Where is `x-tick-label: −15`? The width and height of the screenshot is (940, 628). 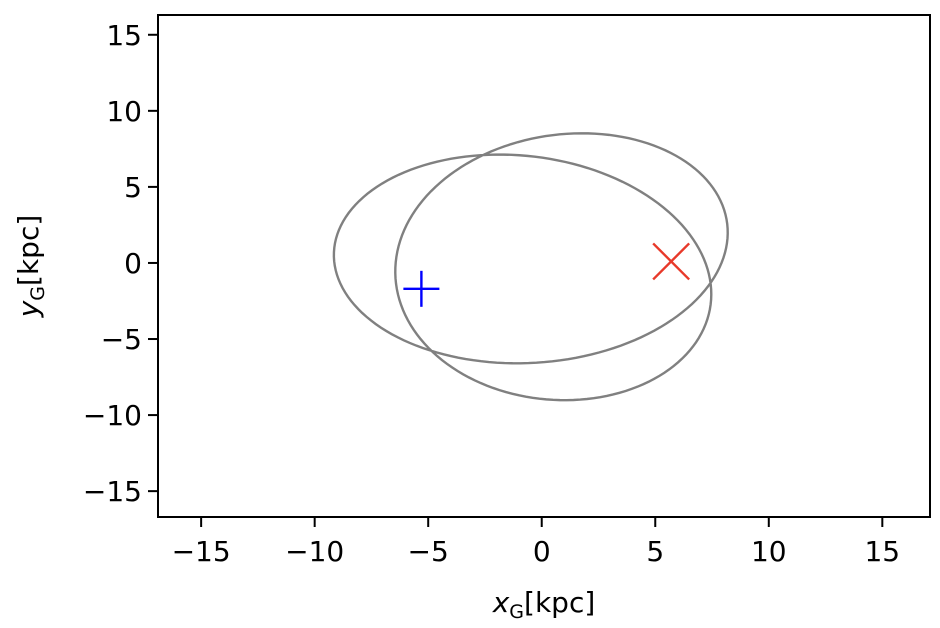 x-tick-label: −15 is located at coordinates (201, 551).